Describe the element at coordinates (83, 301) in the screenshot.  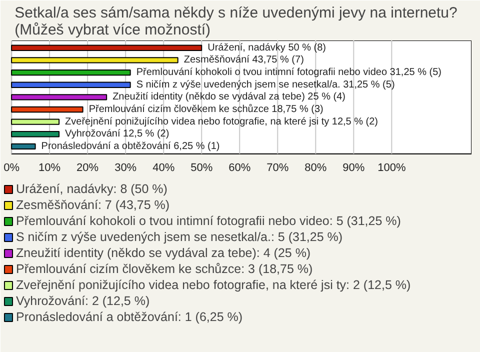
I see `legend-label: Vyhrožování: 2 (12,5 %)` at that location.